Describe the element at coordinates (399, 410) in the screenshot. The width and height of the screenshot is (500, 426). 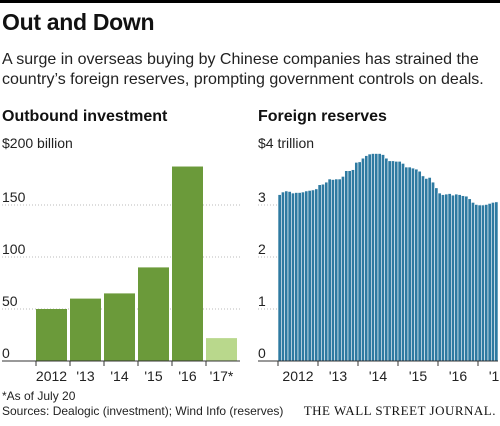
I see `wsj-logo: THE WALL STREET JOURNAL.` at that location.